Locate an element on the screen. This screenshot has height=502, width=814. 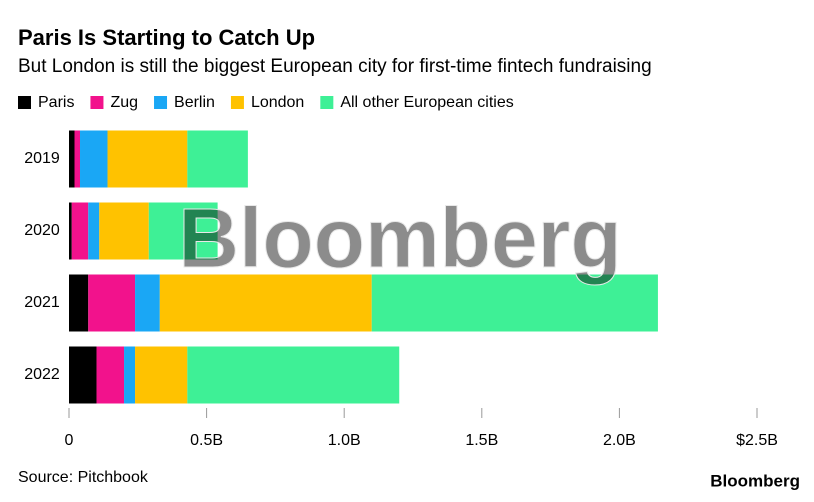
source: Source: Pitchbook is located at coordinates (83, 477).